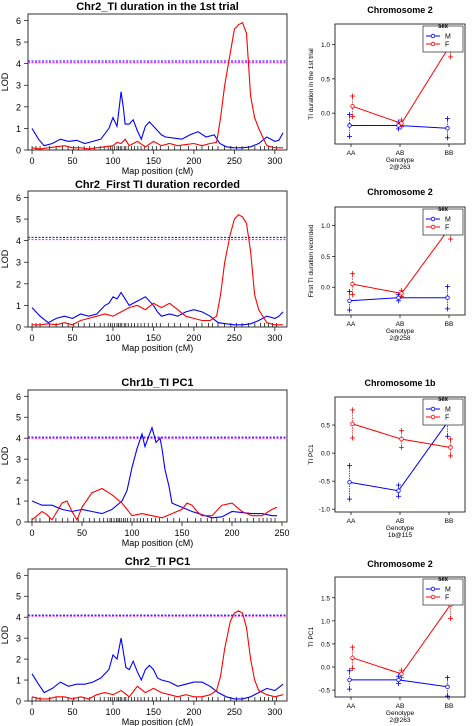 Image resolution: width=474 pixels, height=726 pixels. What do you see at coordinates (400, 383) in the screenshot?
I see `chart-title: Chromosome 1b` at bounding box center [400, 383].